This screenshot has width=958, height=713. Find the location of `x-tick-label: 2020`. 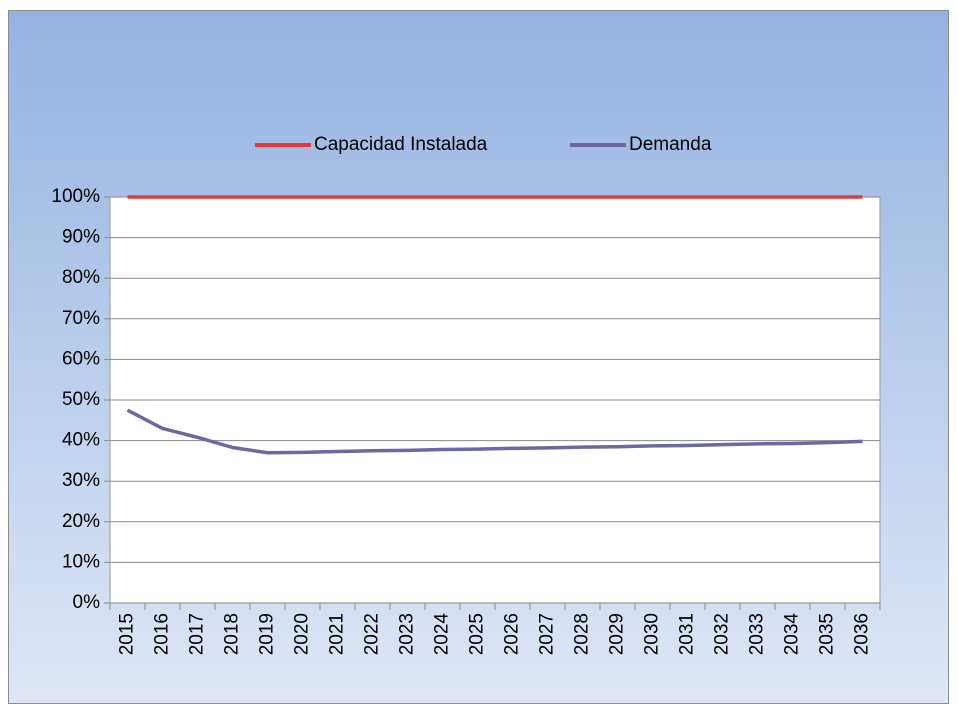

x-tick-label: 2020 is located at coordinates (302, 634).